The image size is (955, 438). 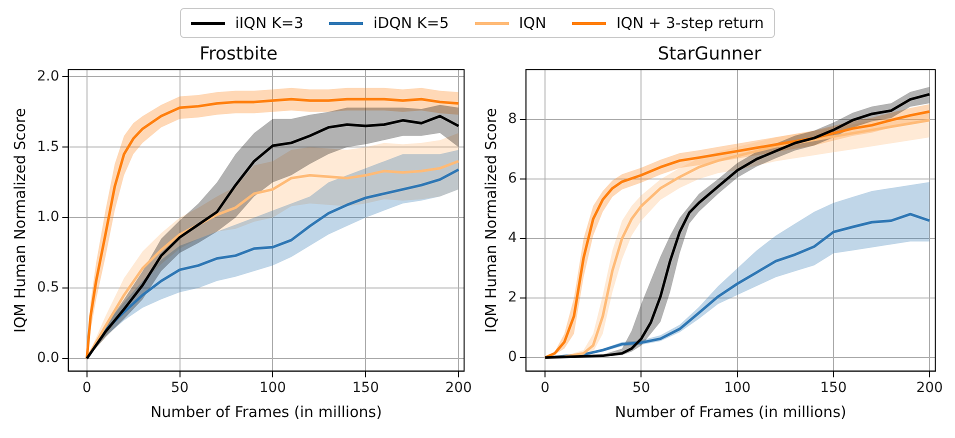 What do you see at coordinates (238, 53) in the screenshot?
I see `chart-title: Frostbite` at bounding box center [238, 53].